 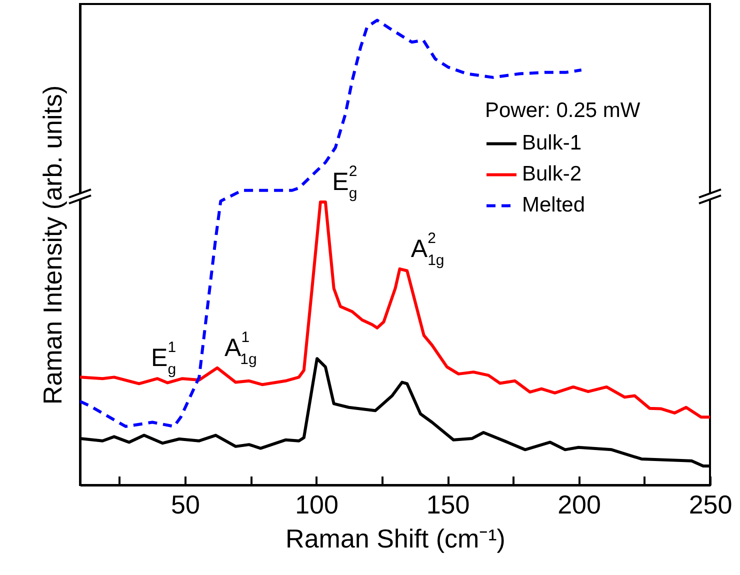 What do you see at coordinates (316, 505) in the screenshot?
I see `x-tick-label: 100` at bounding box center [316, 505].